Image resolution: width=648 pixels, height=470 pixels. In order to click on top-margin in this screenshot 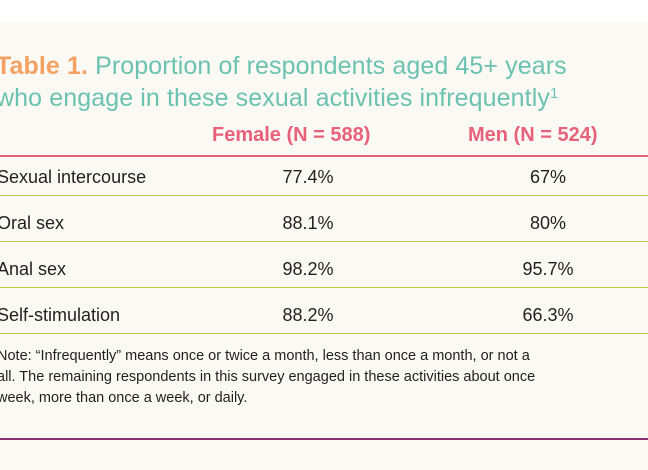, I will do `click(324, 11)`.